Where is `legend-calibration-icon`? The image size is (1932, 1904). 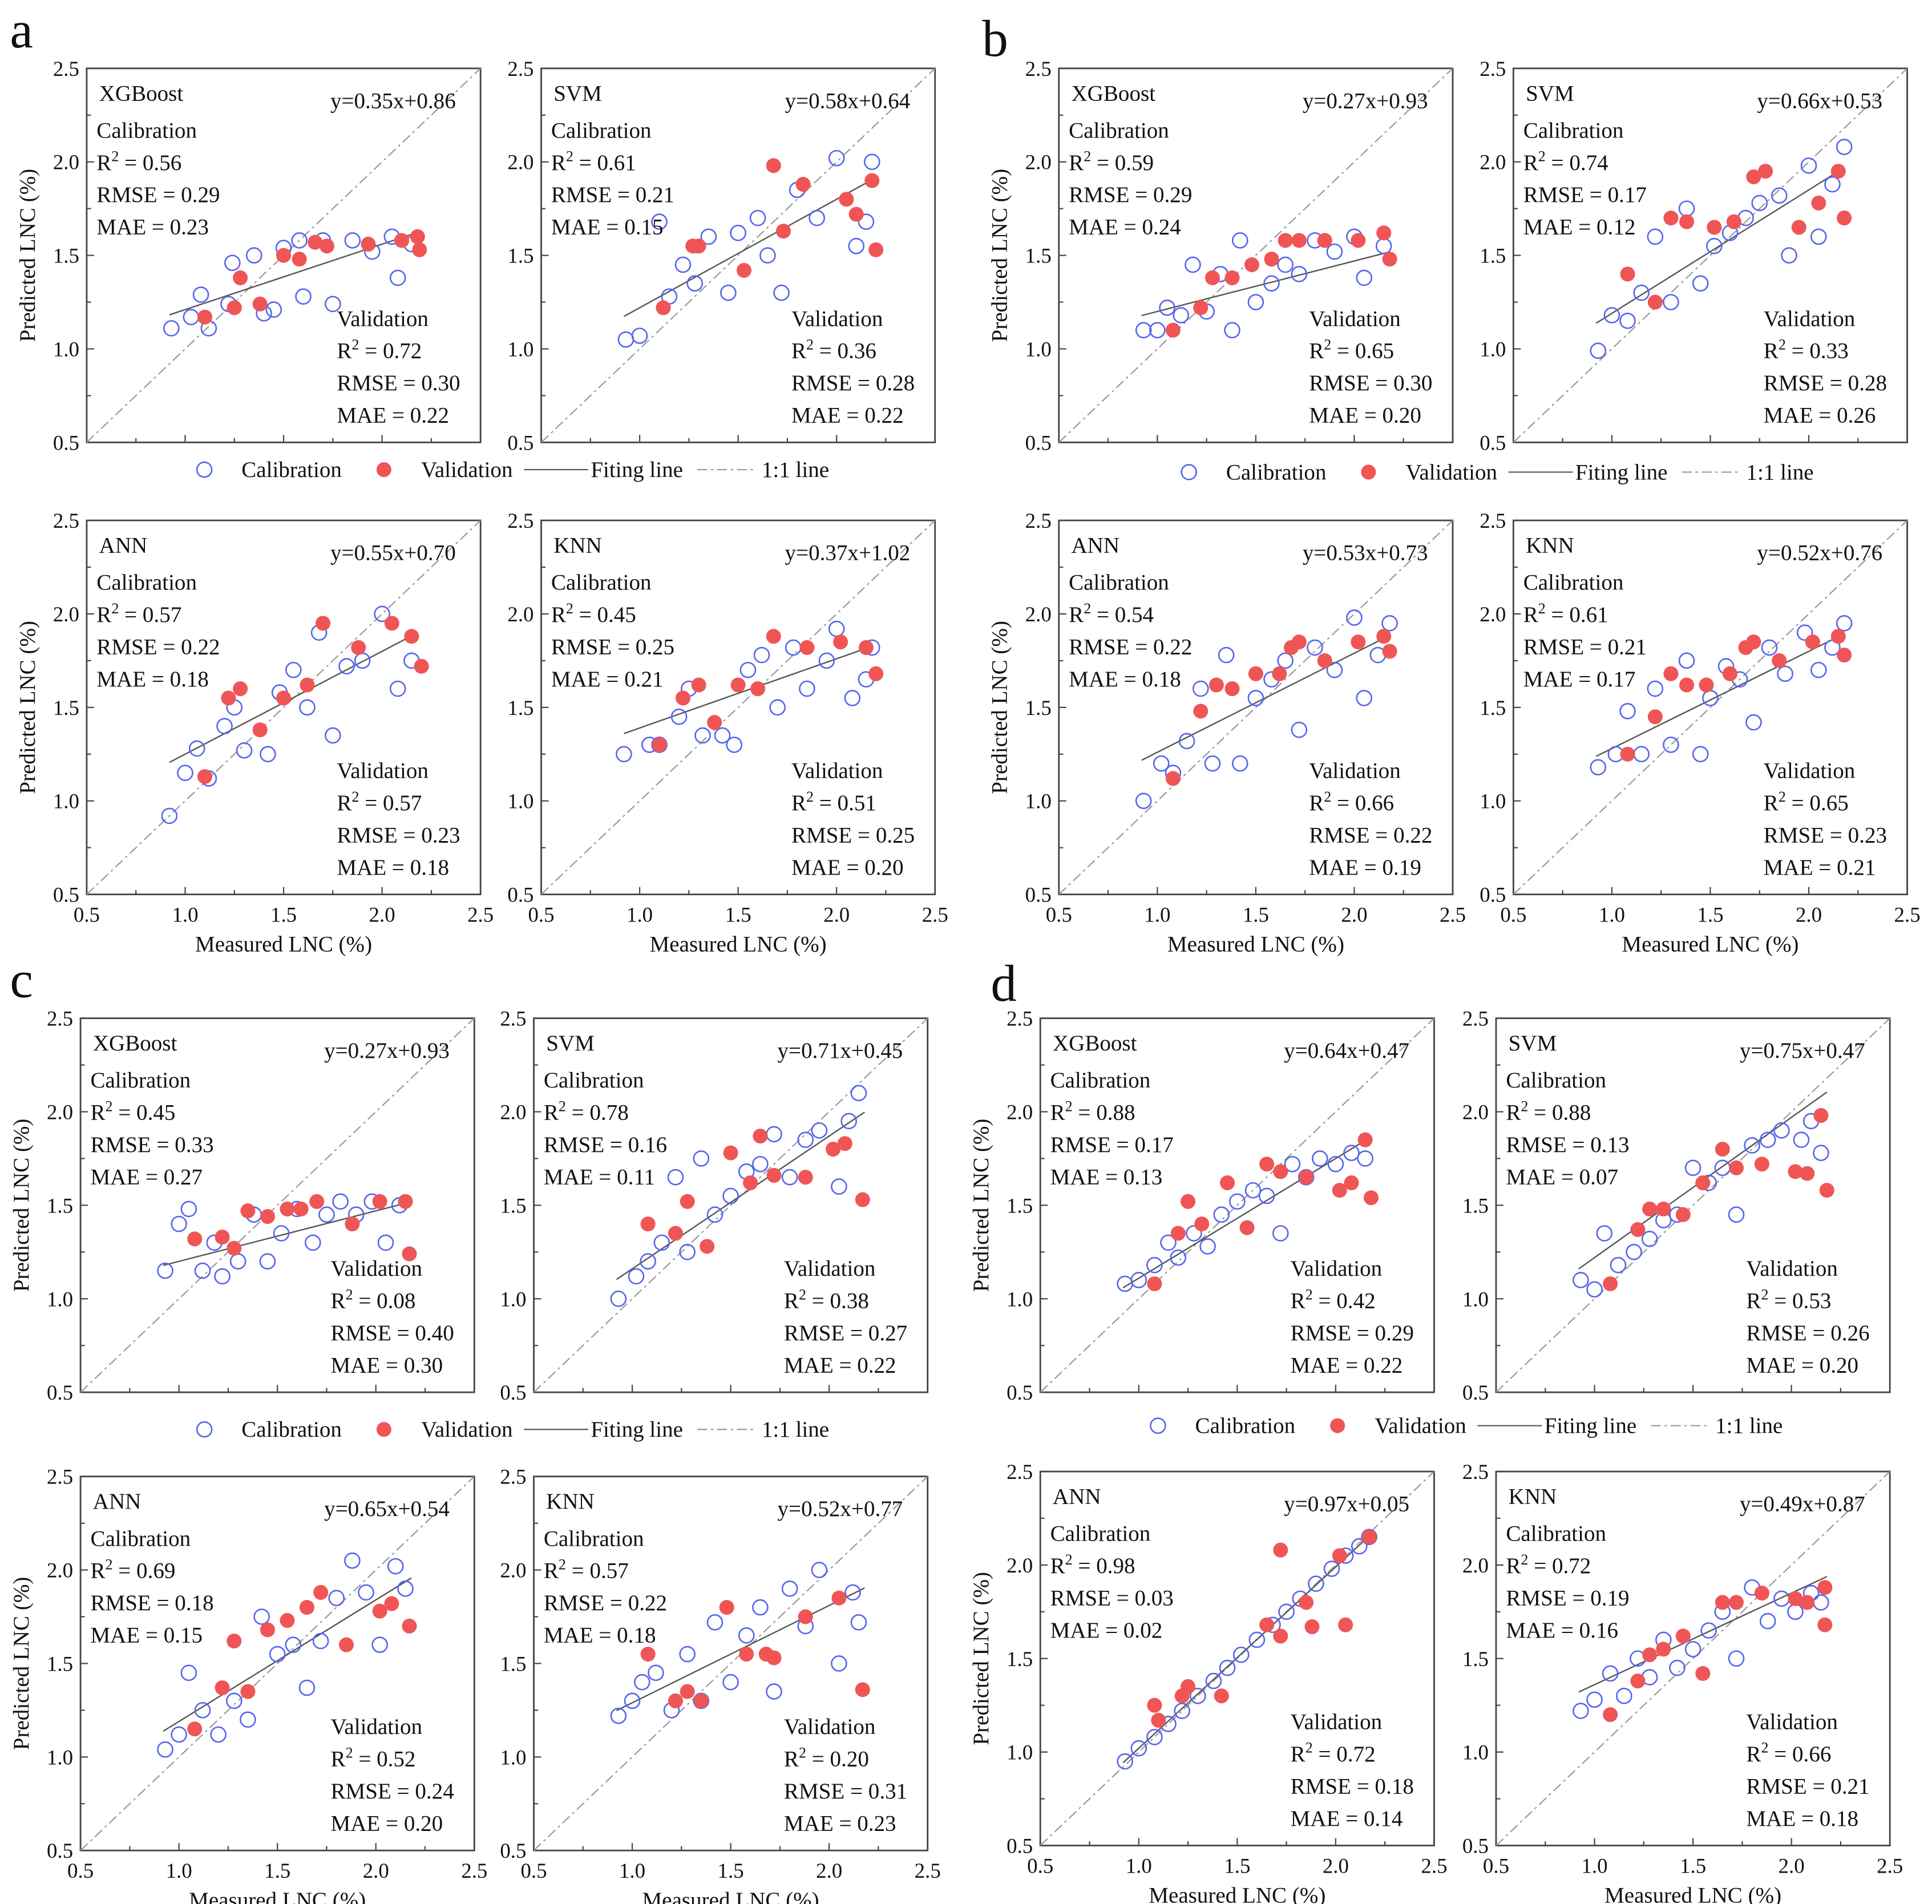
legend-calibration-icon is located at coordinates (205, 1429).